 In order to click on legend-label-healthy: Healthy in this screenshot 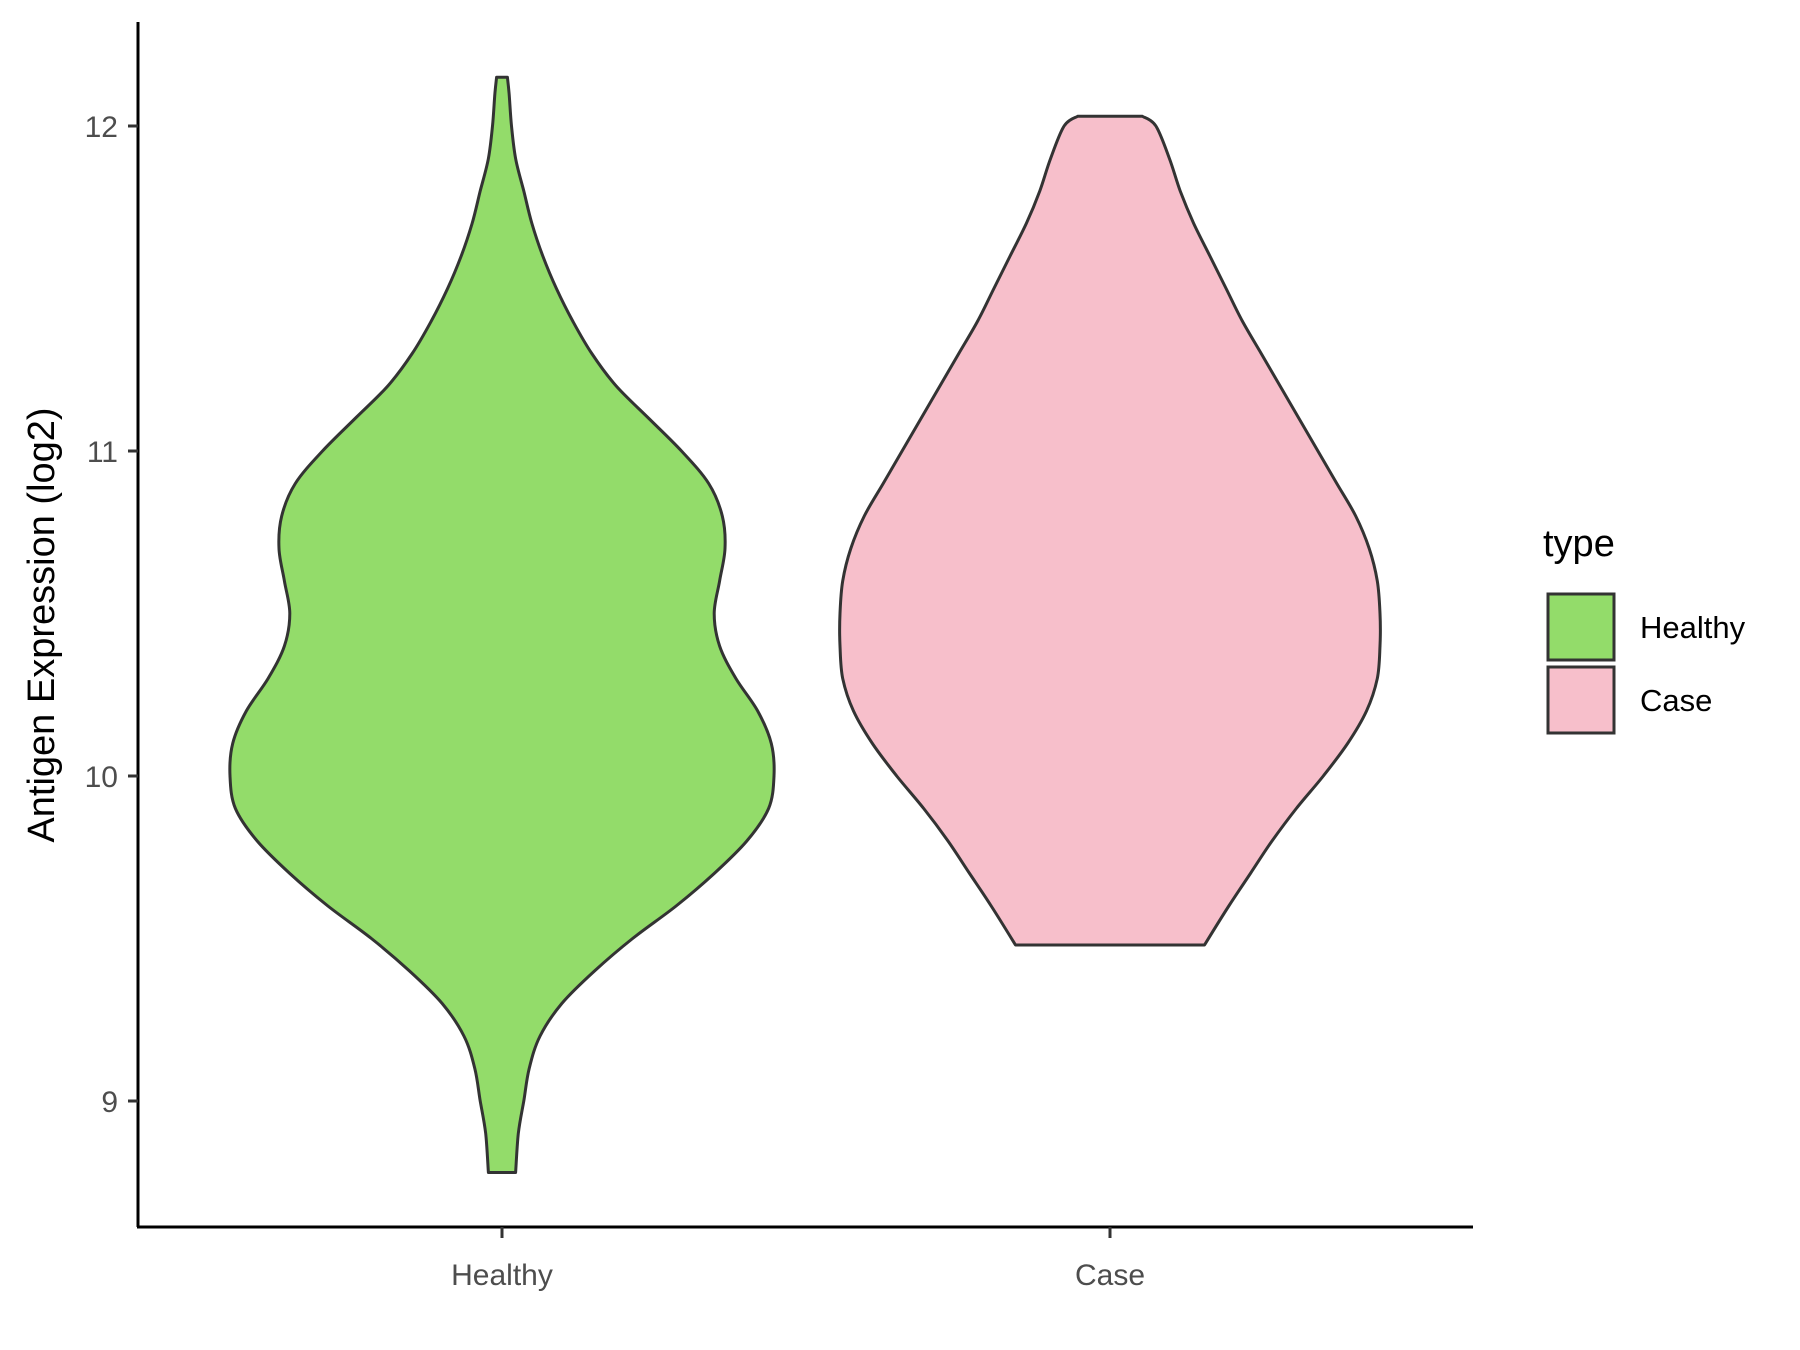, I will do `click(1693, 627)`.